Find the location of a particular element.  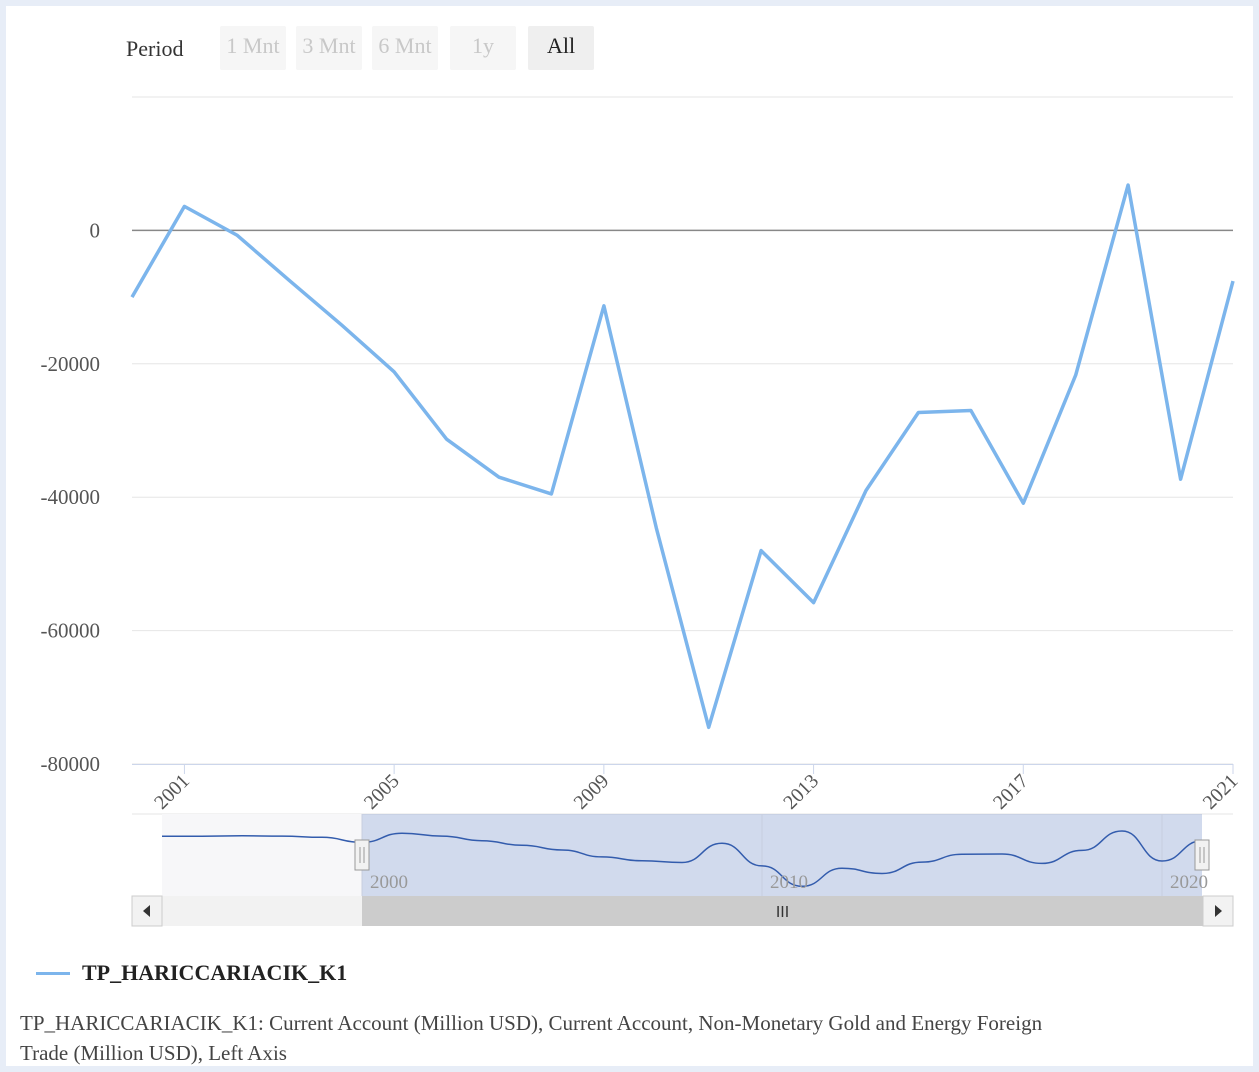

scrollbar-left-arrow-icon is located at coordinates (146, 911).